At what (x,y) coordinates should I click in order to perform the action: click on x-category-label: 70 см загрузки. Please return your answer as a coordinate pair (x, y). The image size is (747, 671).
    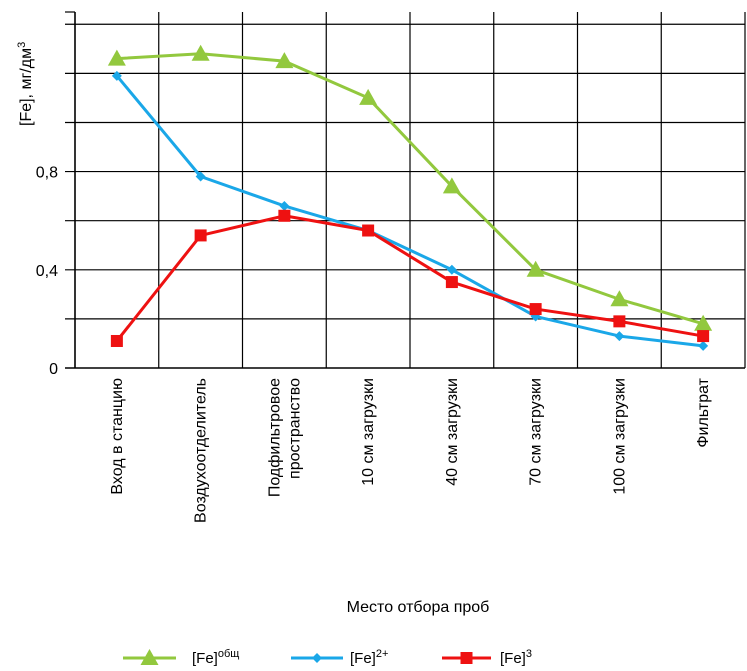
    Looking at the image, I should click on (536, 432).